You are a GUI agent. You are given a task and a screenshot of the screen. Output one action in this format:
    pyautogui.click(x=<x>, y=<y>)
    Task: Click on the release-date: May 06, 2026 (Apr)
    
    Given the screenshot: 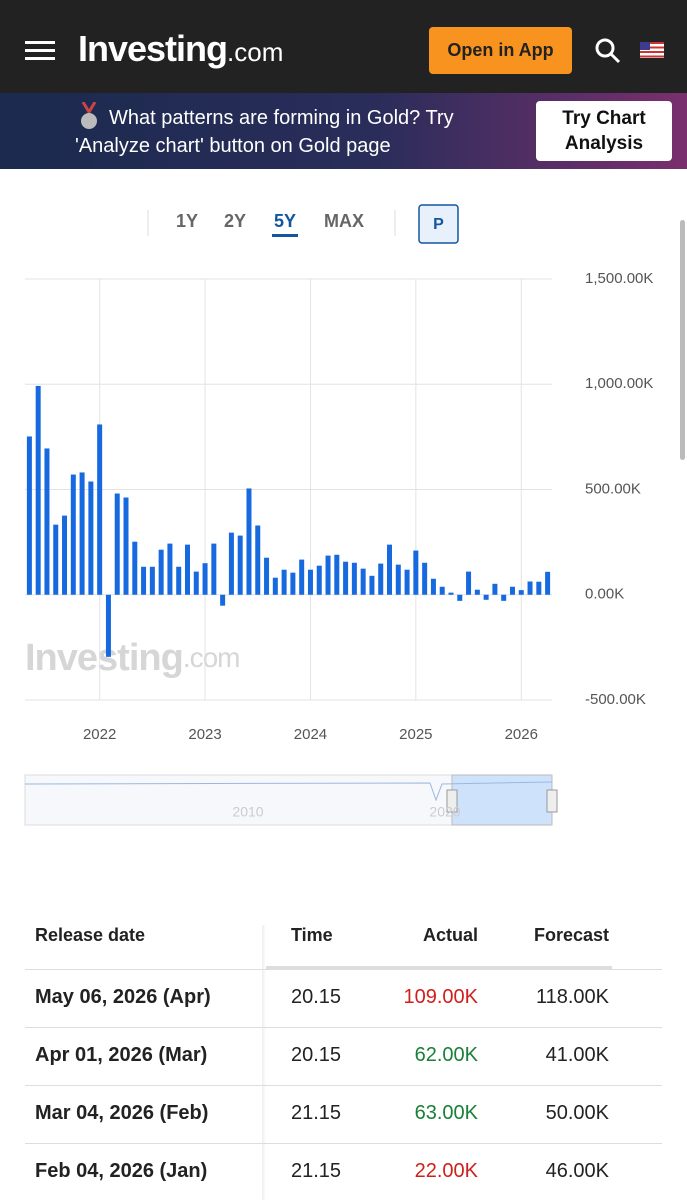 What is the action you would take?
    pyautogui.click(x=123, y=997)
    